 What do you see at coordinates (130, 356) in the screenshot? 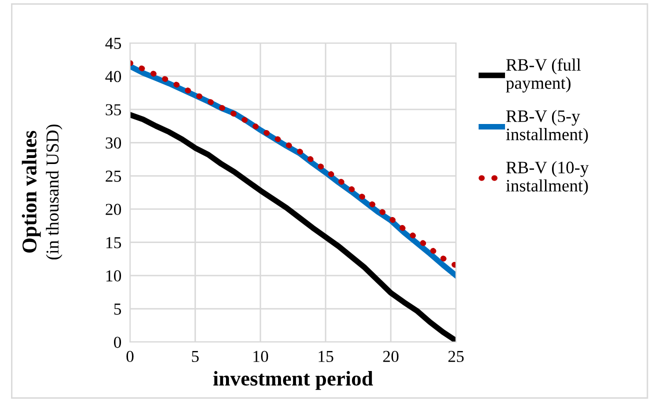
I see `x-tick-label: 0` at bounding box center [130, 356].